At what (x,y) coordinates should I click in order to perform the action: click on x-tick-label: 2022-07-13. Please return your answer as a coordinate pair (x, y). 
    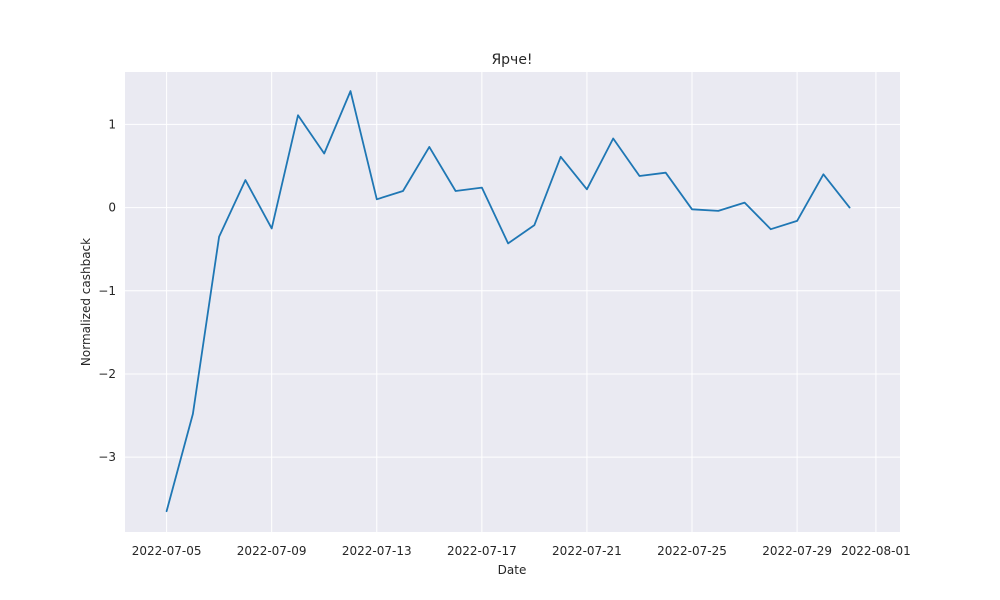
    Looking at the image, I should click on (377, 551).